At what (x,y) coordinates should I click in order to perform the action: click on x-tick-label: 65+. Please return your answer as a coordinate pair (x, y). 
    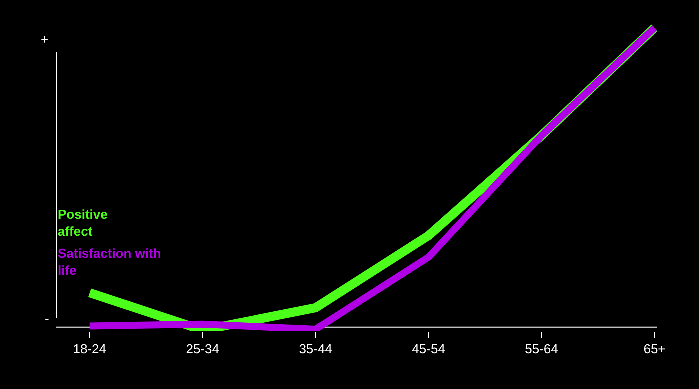
    Looking at the image, I should click on (655, 349).